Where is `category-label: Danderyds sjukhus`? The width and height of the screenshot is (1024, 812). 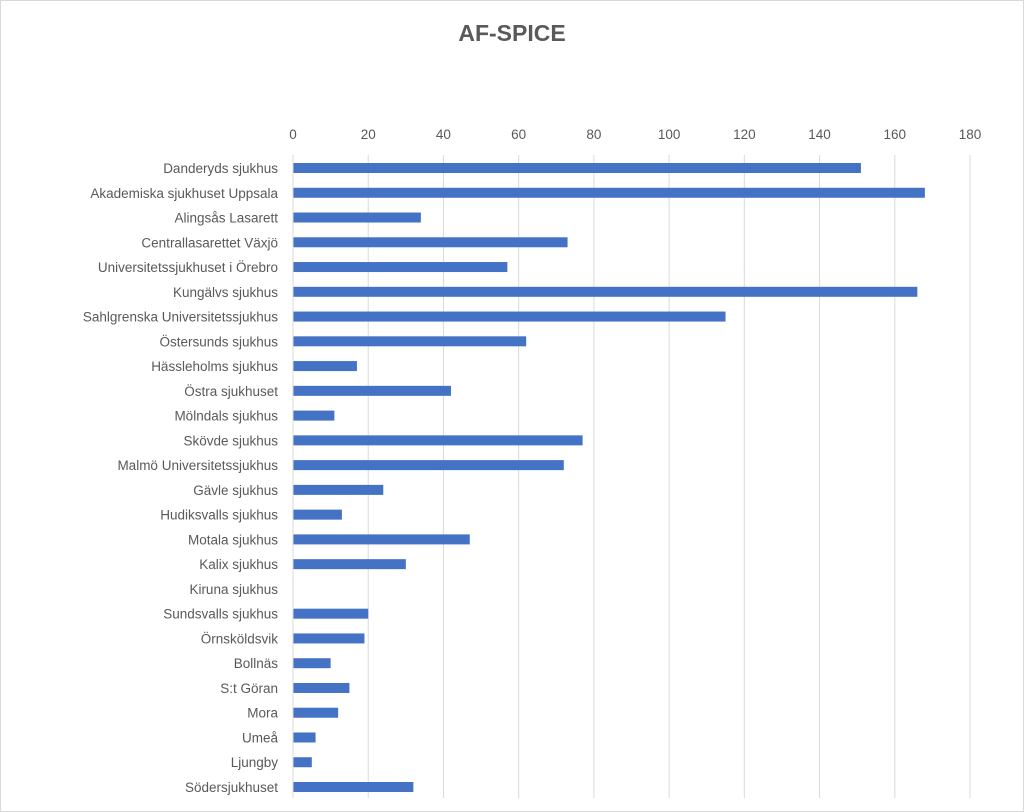
category-label: Danderyds sjukhus is located at coordinates (220, 168).